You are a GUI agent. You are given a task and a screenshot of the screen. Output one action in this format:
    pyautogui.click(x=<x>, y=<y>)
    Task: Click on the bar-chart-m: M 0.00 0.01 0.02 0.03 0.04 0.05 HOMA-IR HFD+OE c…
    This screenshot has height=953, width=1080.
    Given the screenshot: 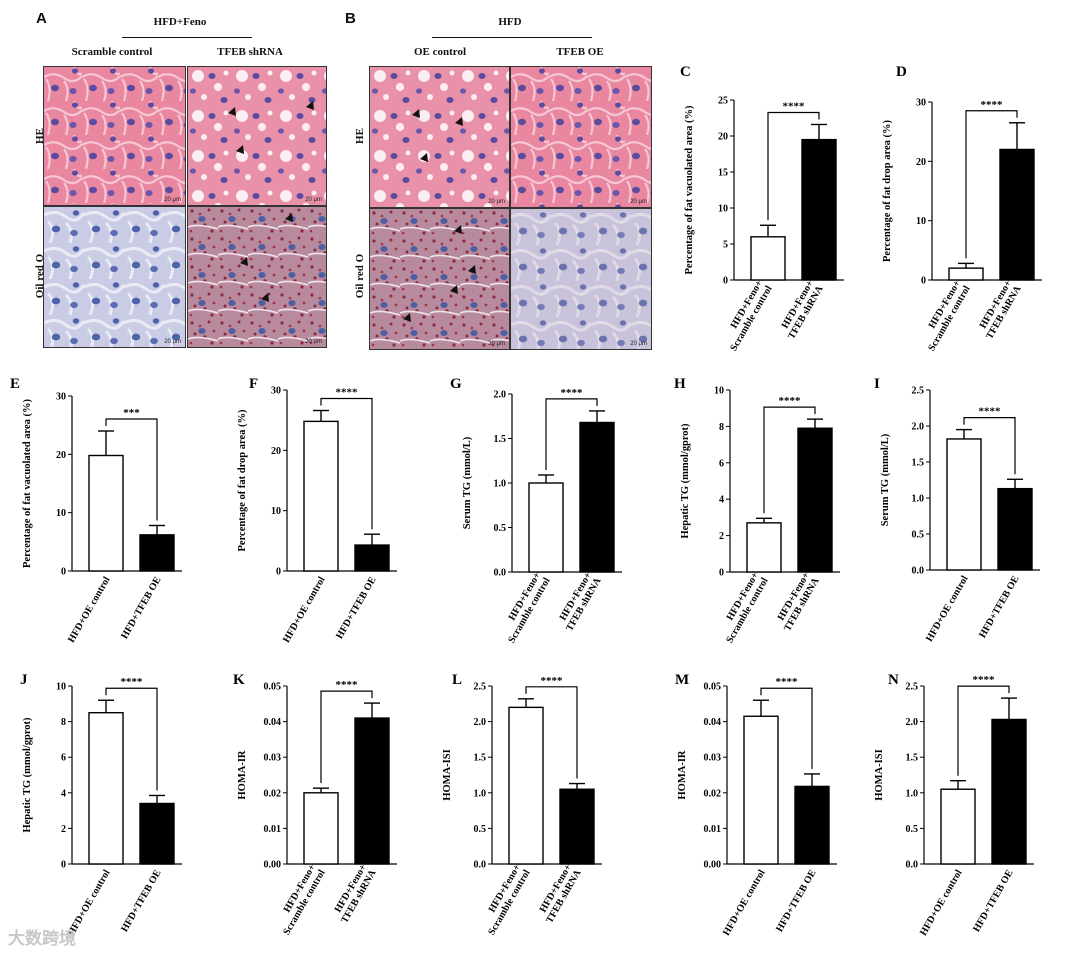 What is the action you would take?
    pyautogui.click(x=756, y=805)
    